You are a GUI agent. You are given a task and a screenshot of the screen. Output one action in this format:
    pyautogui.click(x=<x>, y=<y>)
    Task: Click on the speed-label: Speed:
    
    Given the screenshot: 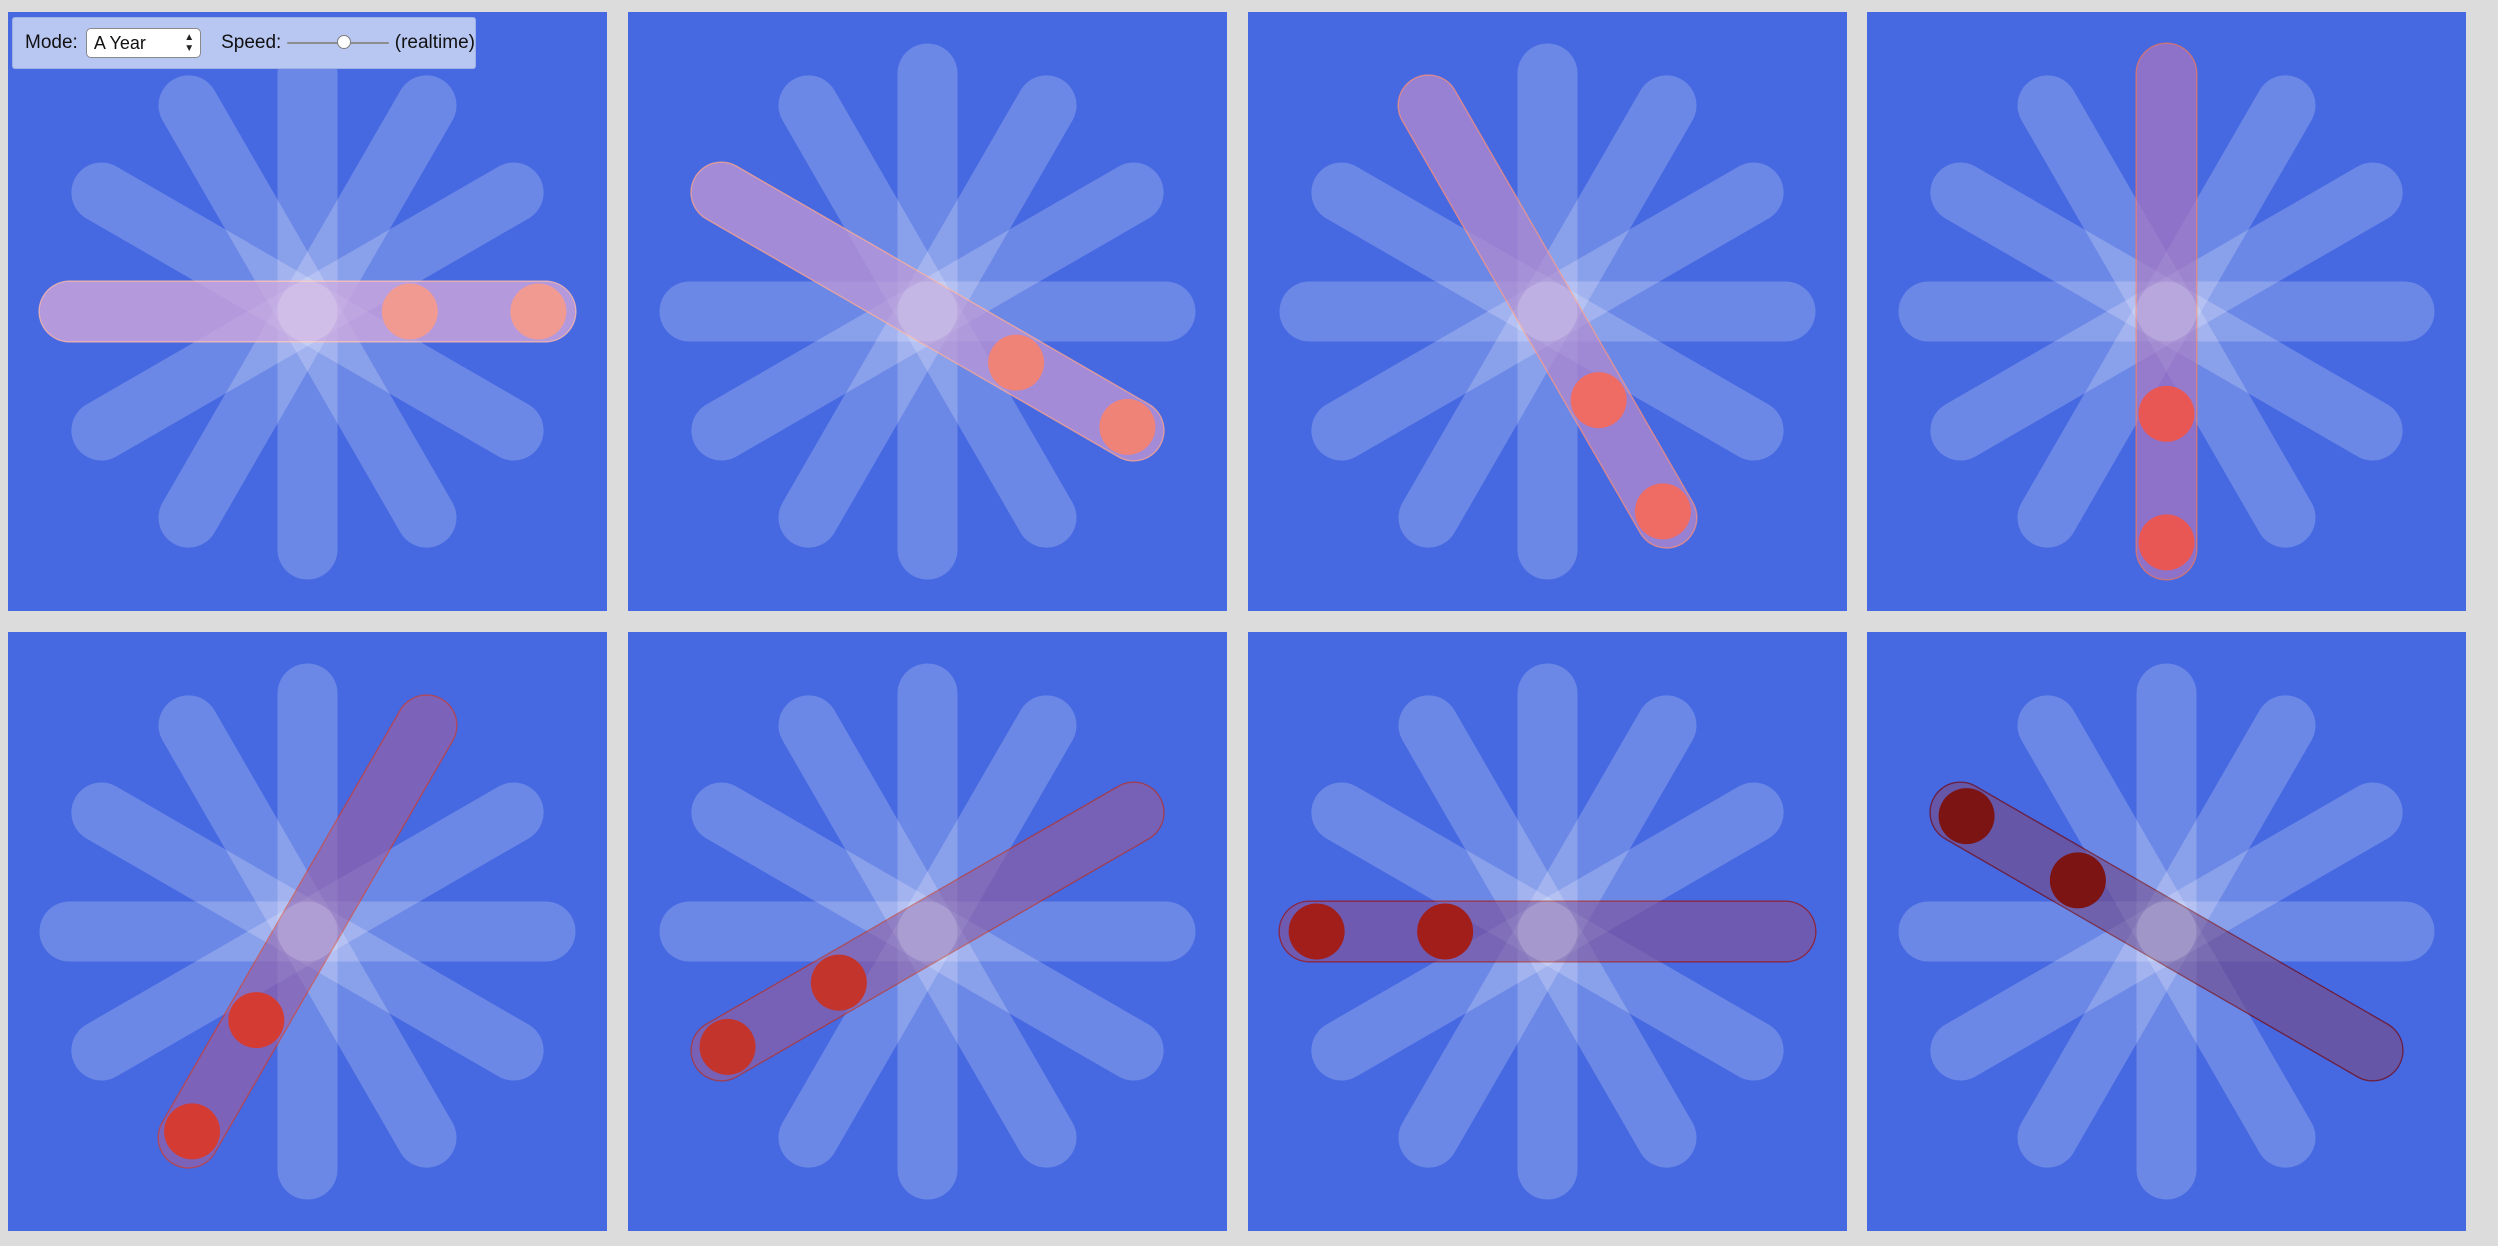 What is the action you would take?
    pyautogui.click(x=251, y=42)
    